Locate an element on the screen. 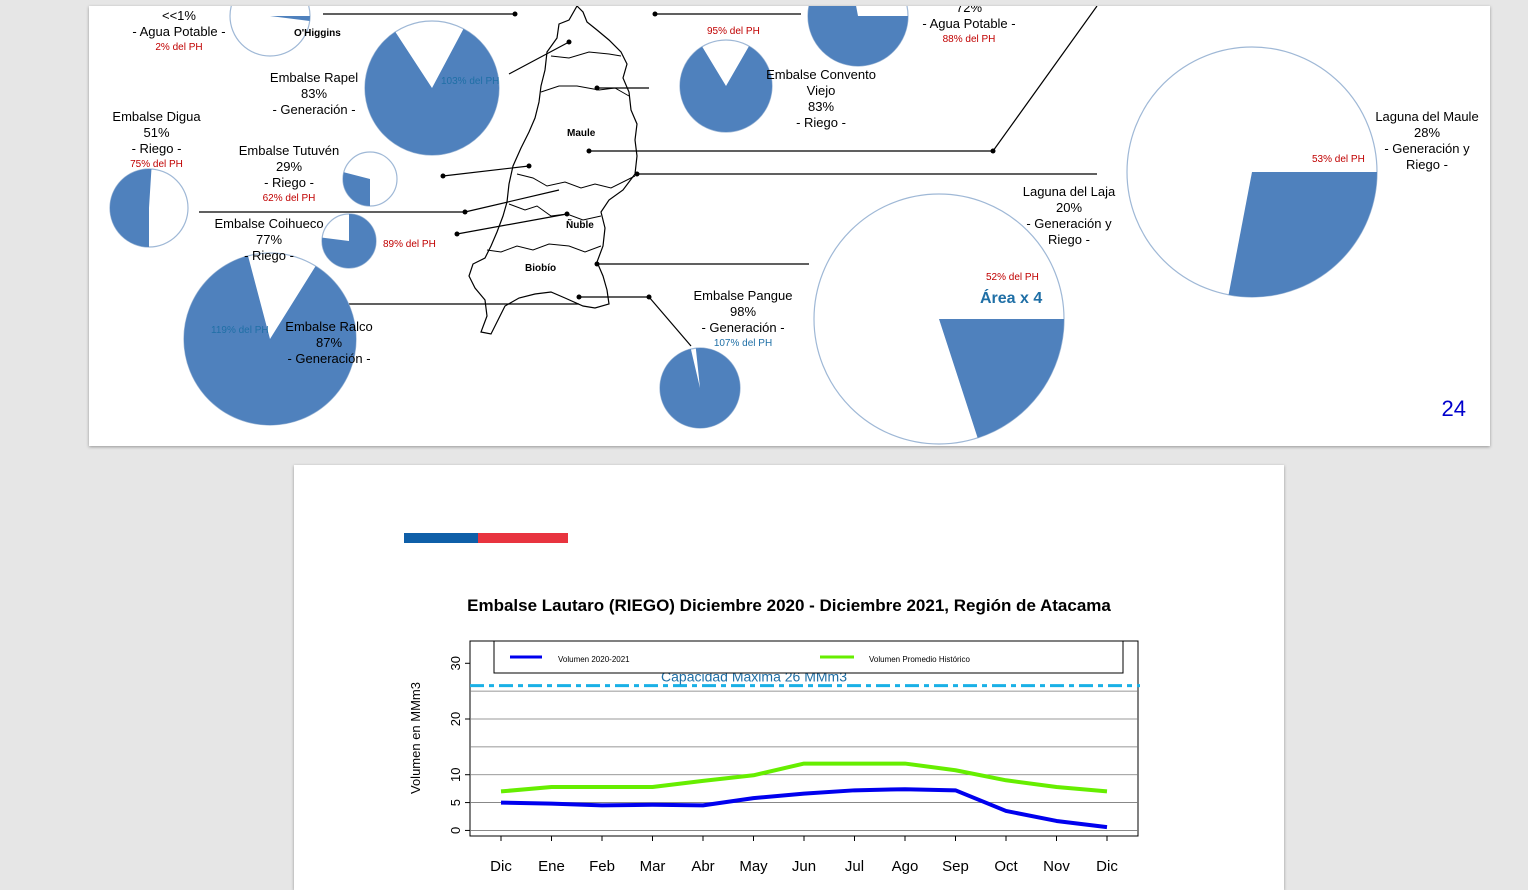  y-tick-label: 30 is located at coordinates (455, 663).